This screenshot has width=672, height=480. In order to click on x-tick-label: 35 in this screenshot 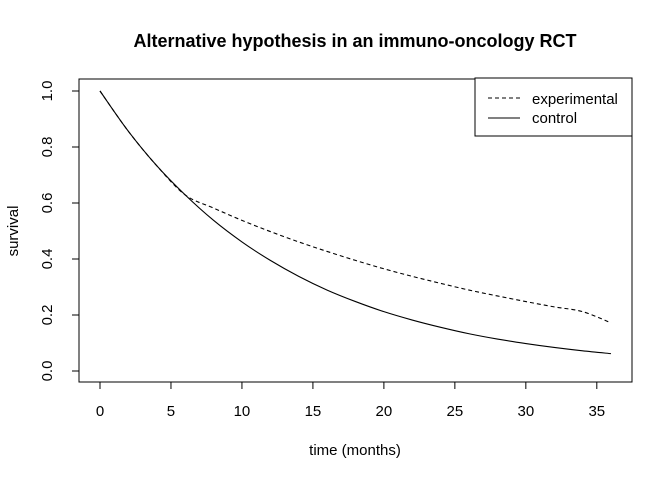, I will do `click(596, 411)`.